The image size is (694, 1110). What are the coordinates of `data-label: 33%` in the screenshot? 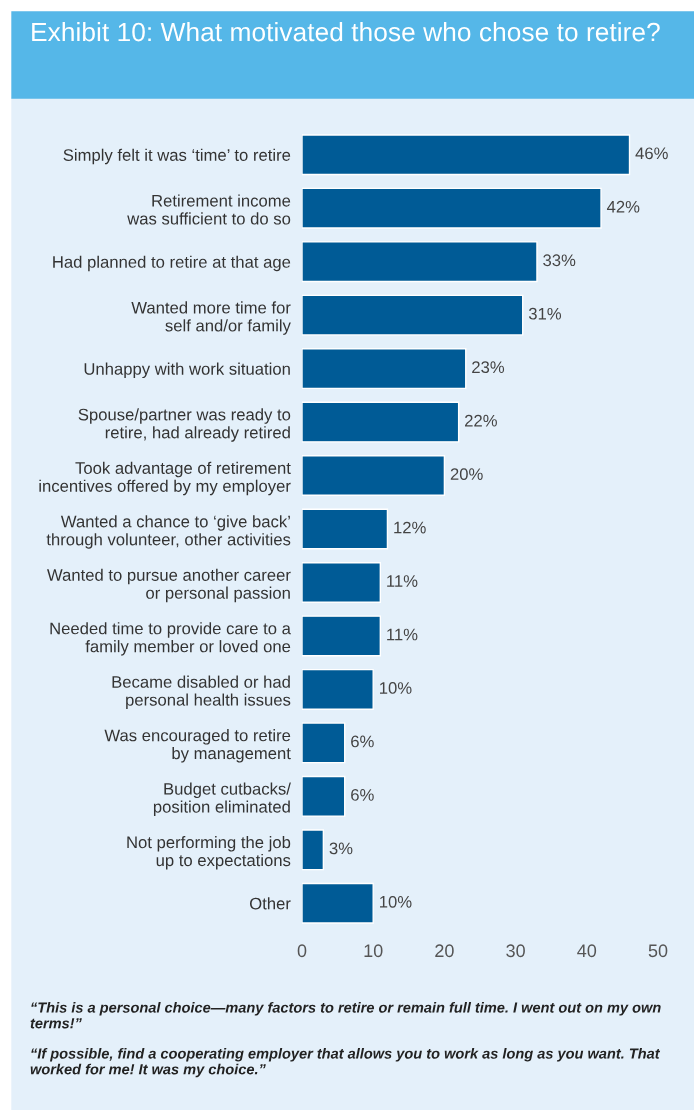 It's located at (559, 260).